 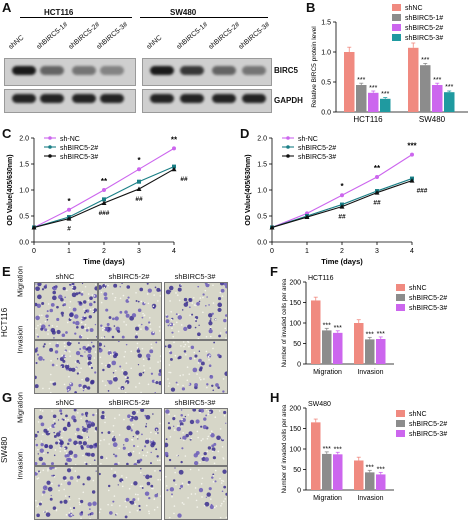 What do you see at coordinates (377, 203) in the screenshot?
I see `sig-hash: ##` at bounding box center [377, 203].